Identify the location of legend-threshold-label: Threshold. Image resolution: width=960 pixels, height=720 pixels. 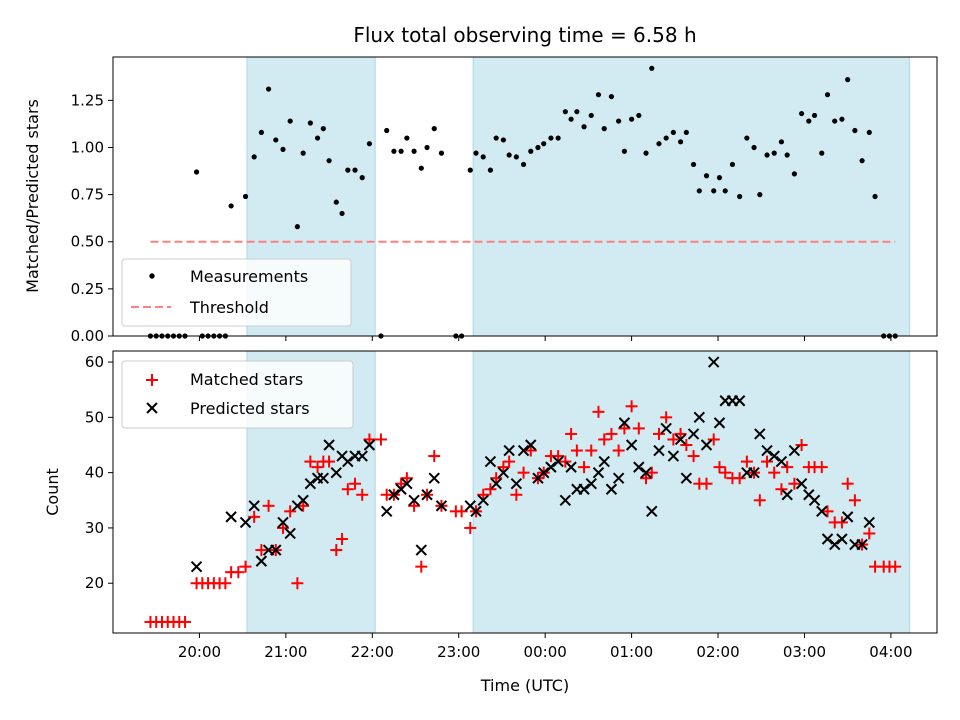
(229, 307).